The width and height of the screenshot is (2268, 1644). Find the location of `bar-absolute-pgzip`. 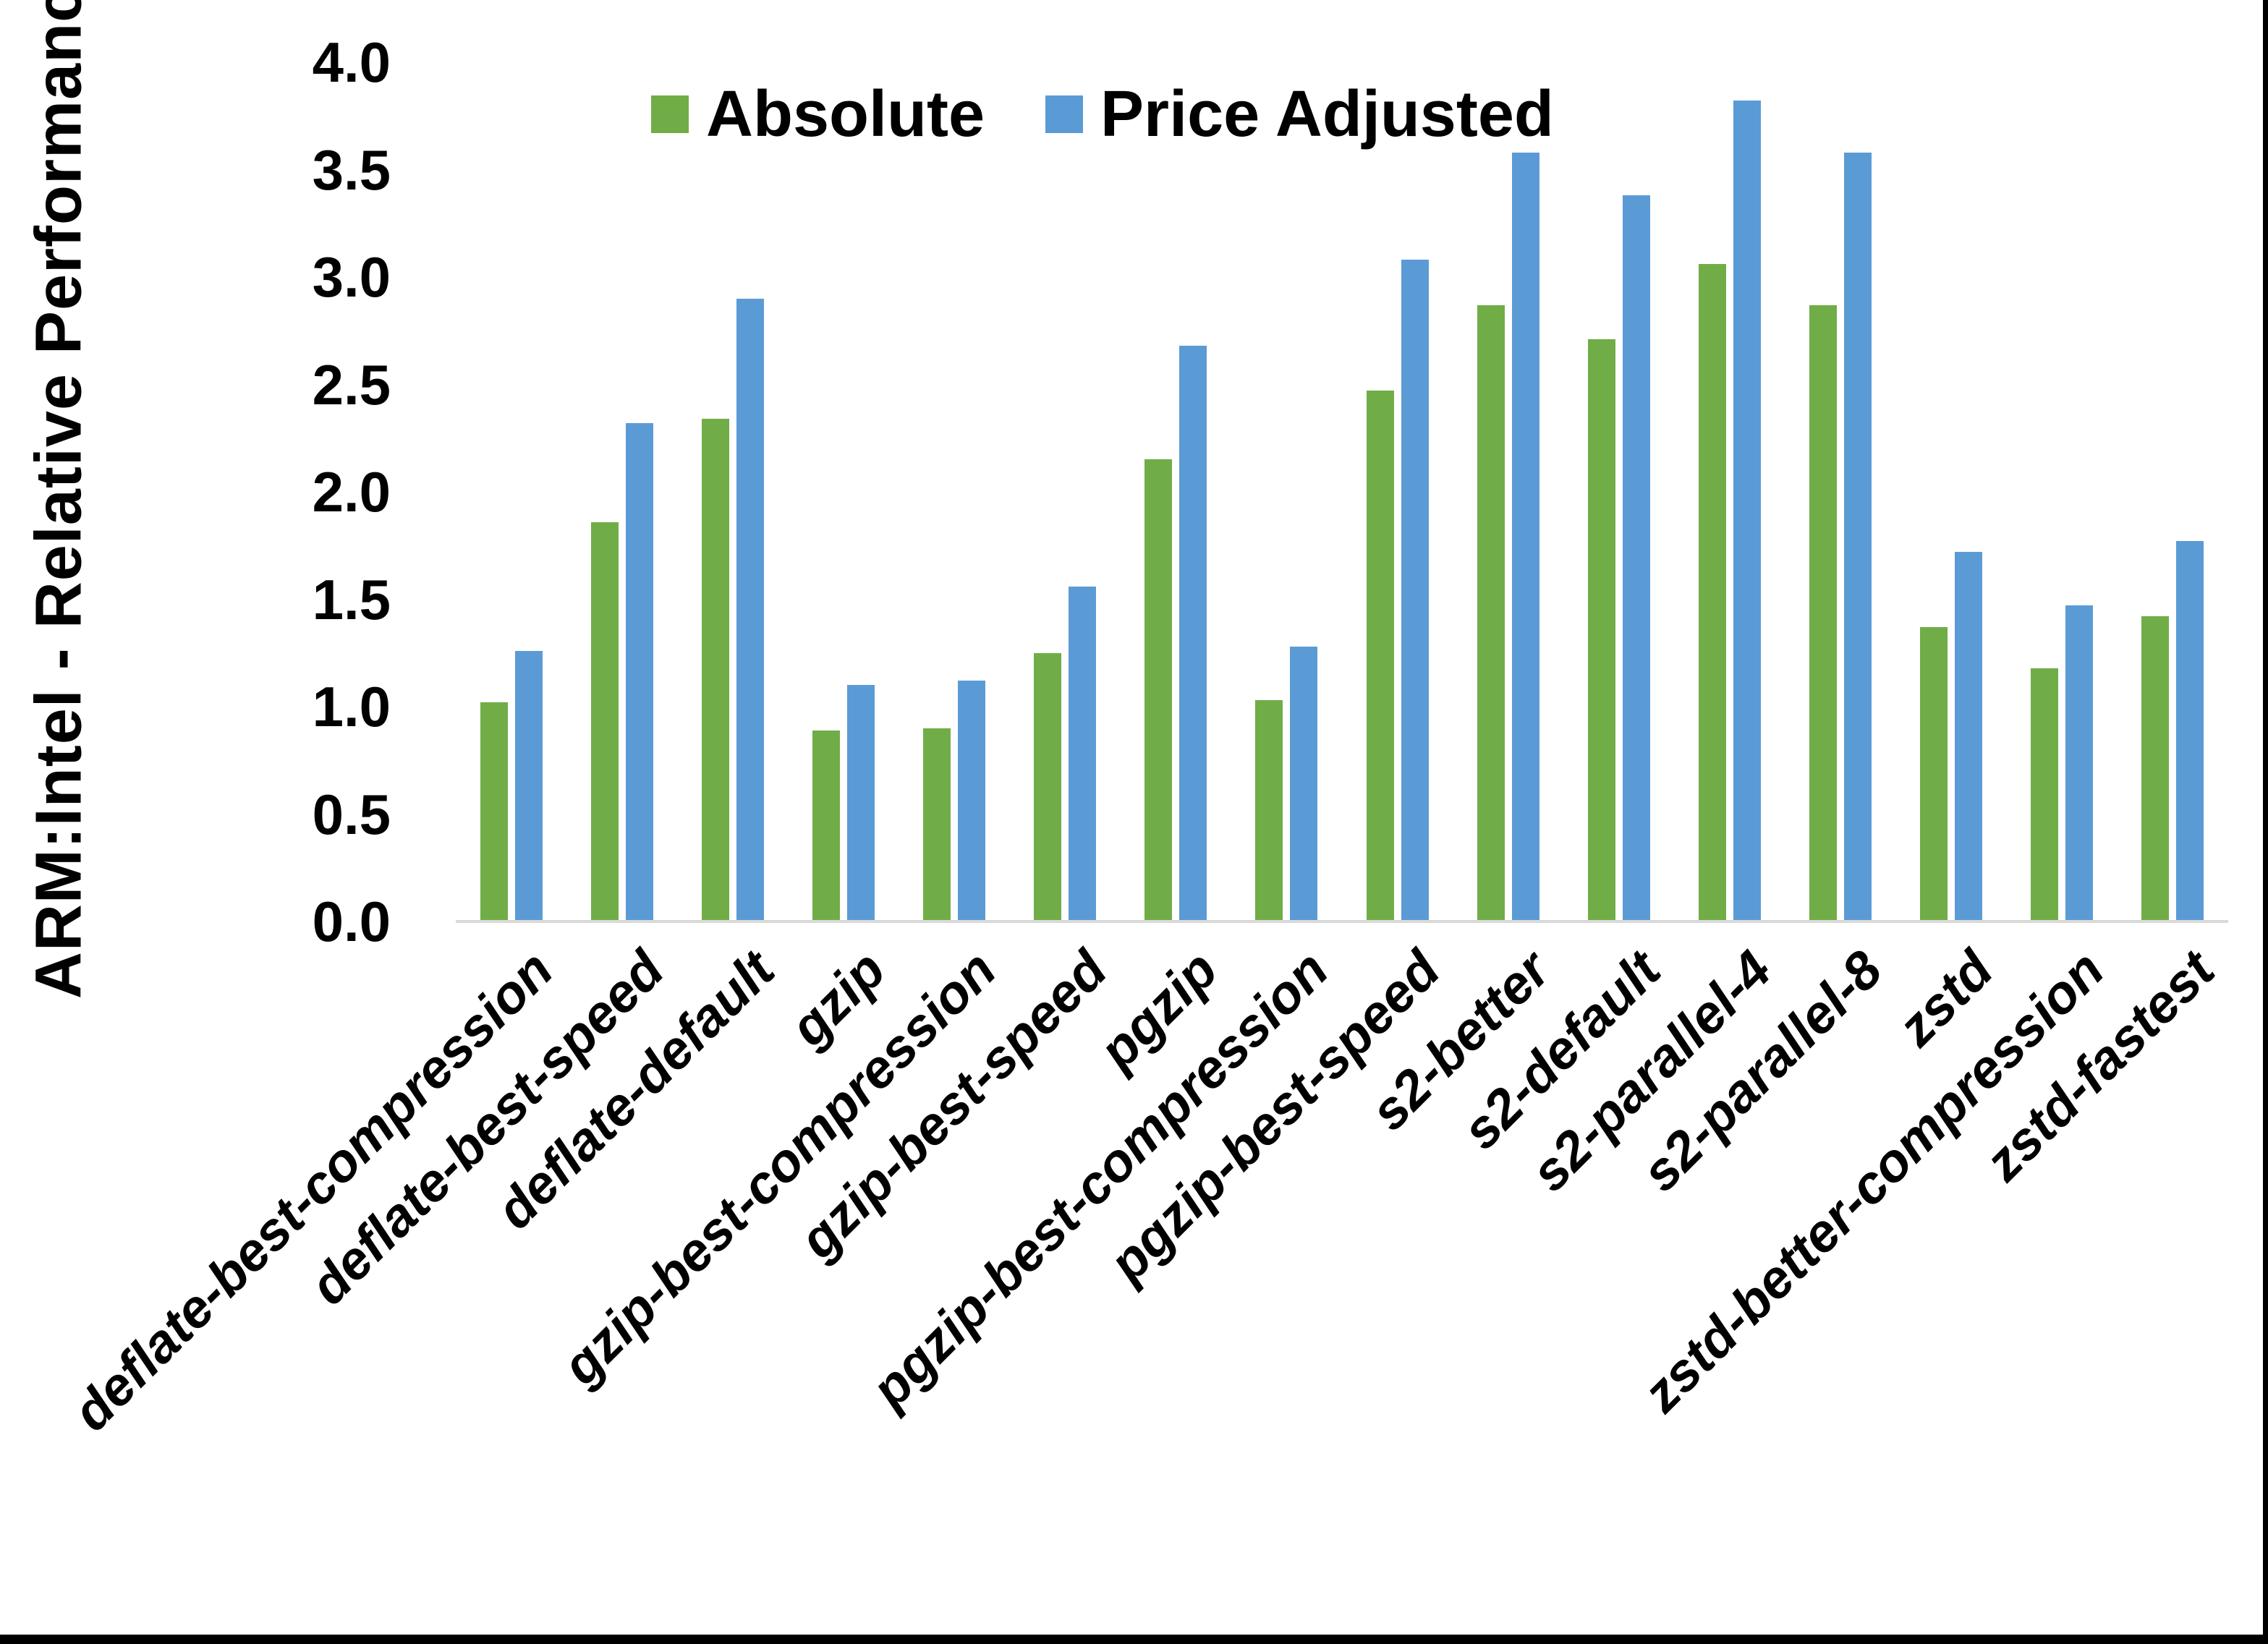

bar-absolute-pgzip is located at coordinates (1158, 690).